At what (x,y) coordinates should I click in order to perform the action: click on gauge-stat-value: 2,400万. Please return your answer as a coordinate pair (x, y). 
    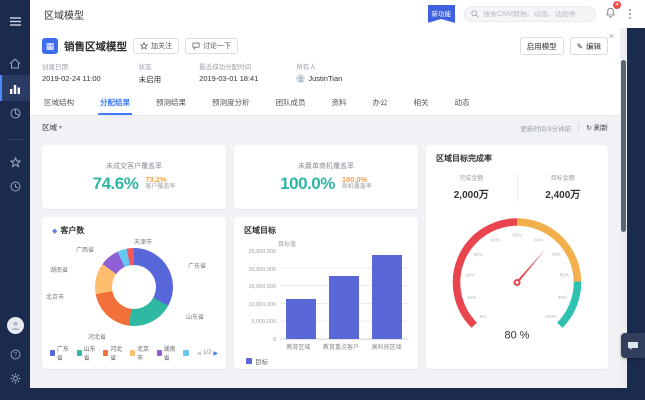
    Looking at the image, I should click on (563, 195).